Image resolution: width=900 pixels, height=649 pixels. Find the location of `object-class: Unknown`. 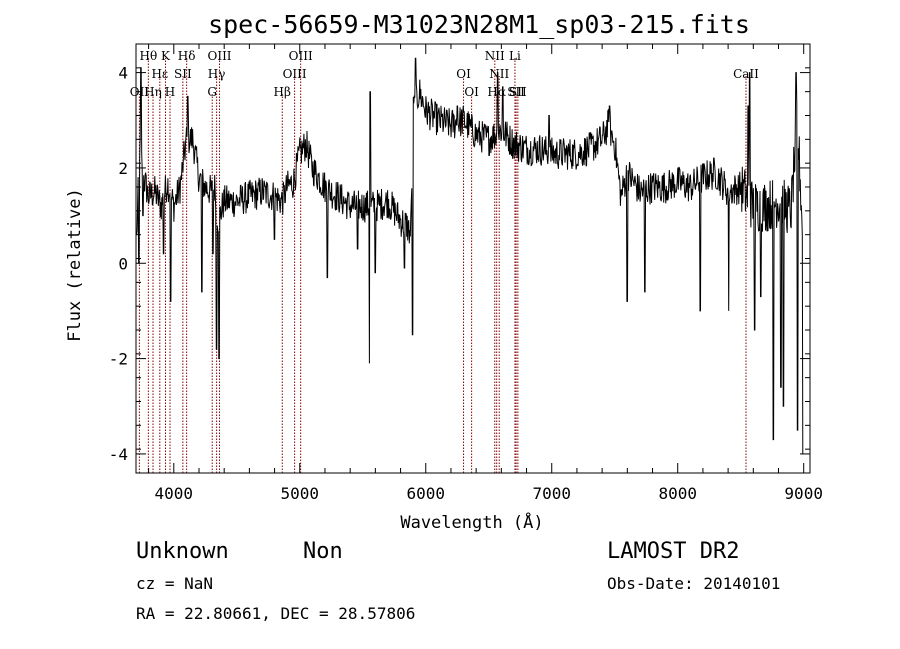

object-class: Unknown is located at coordinates (182, 551).